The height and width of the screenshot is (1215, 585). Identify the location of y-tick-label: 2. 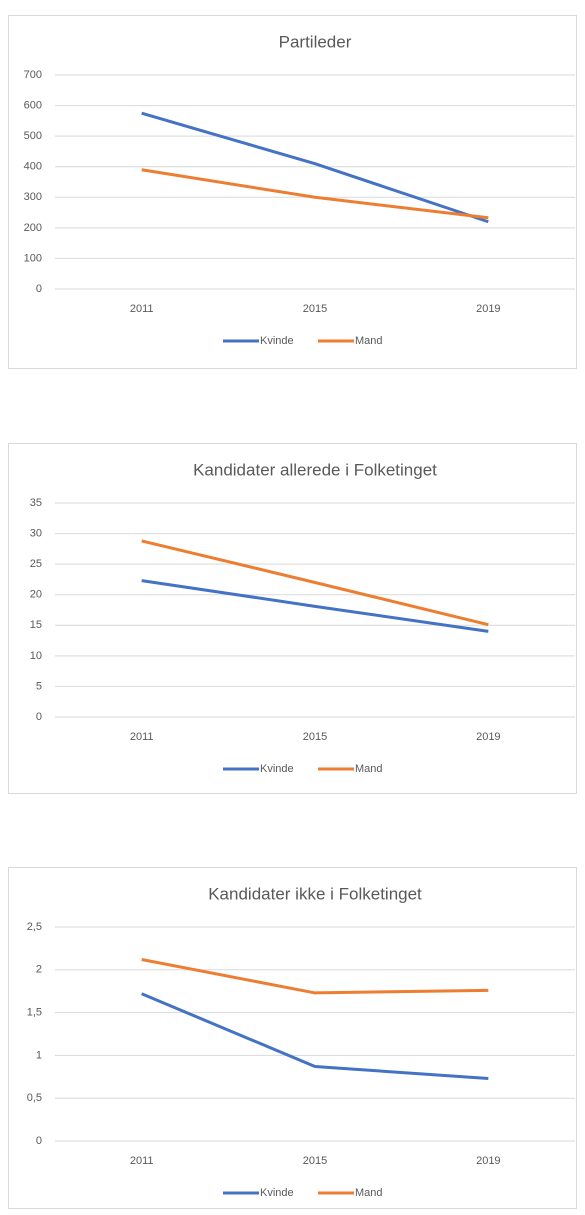
(39, 970).